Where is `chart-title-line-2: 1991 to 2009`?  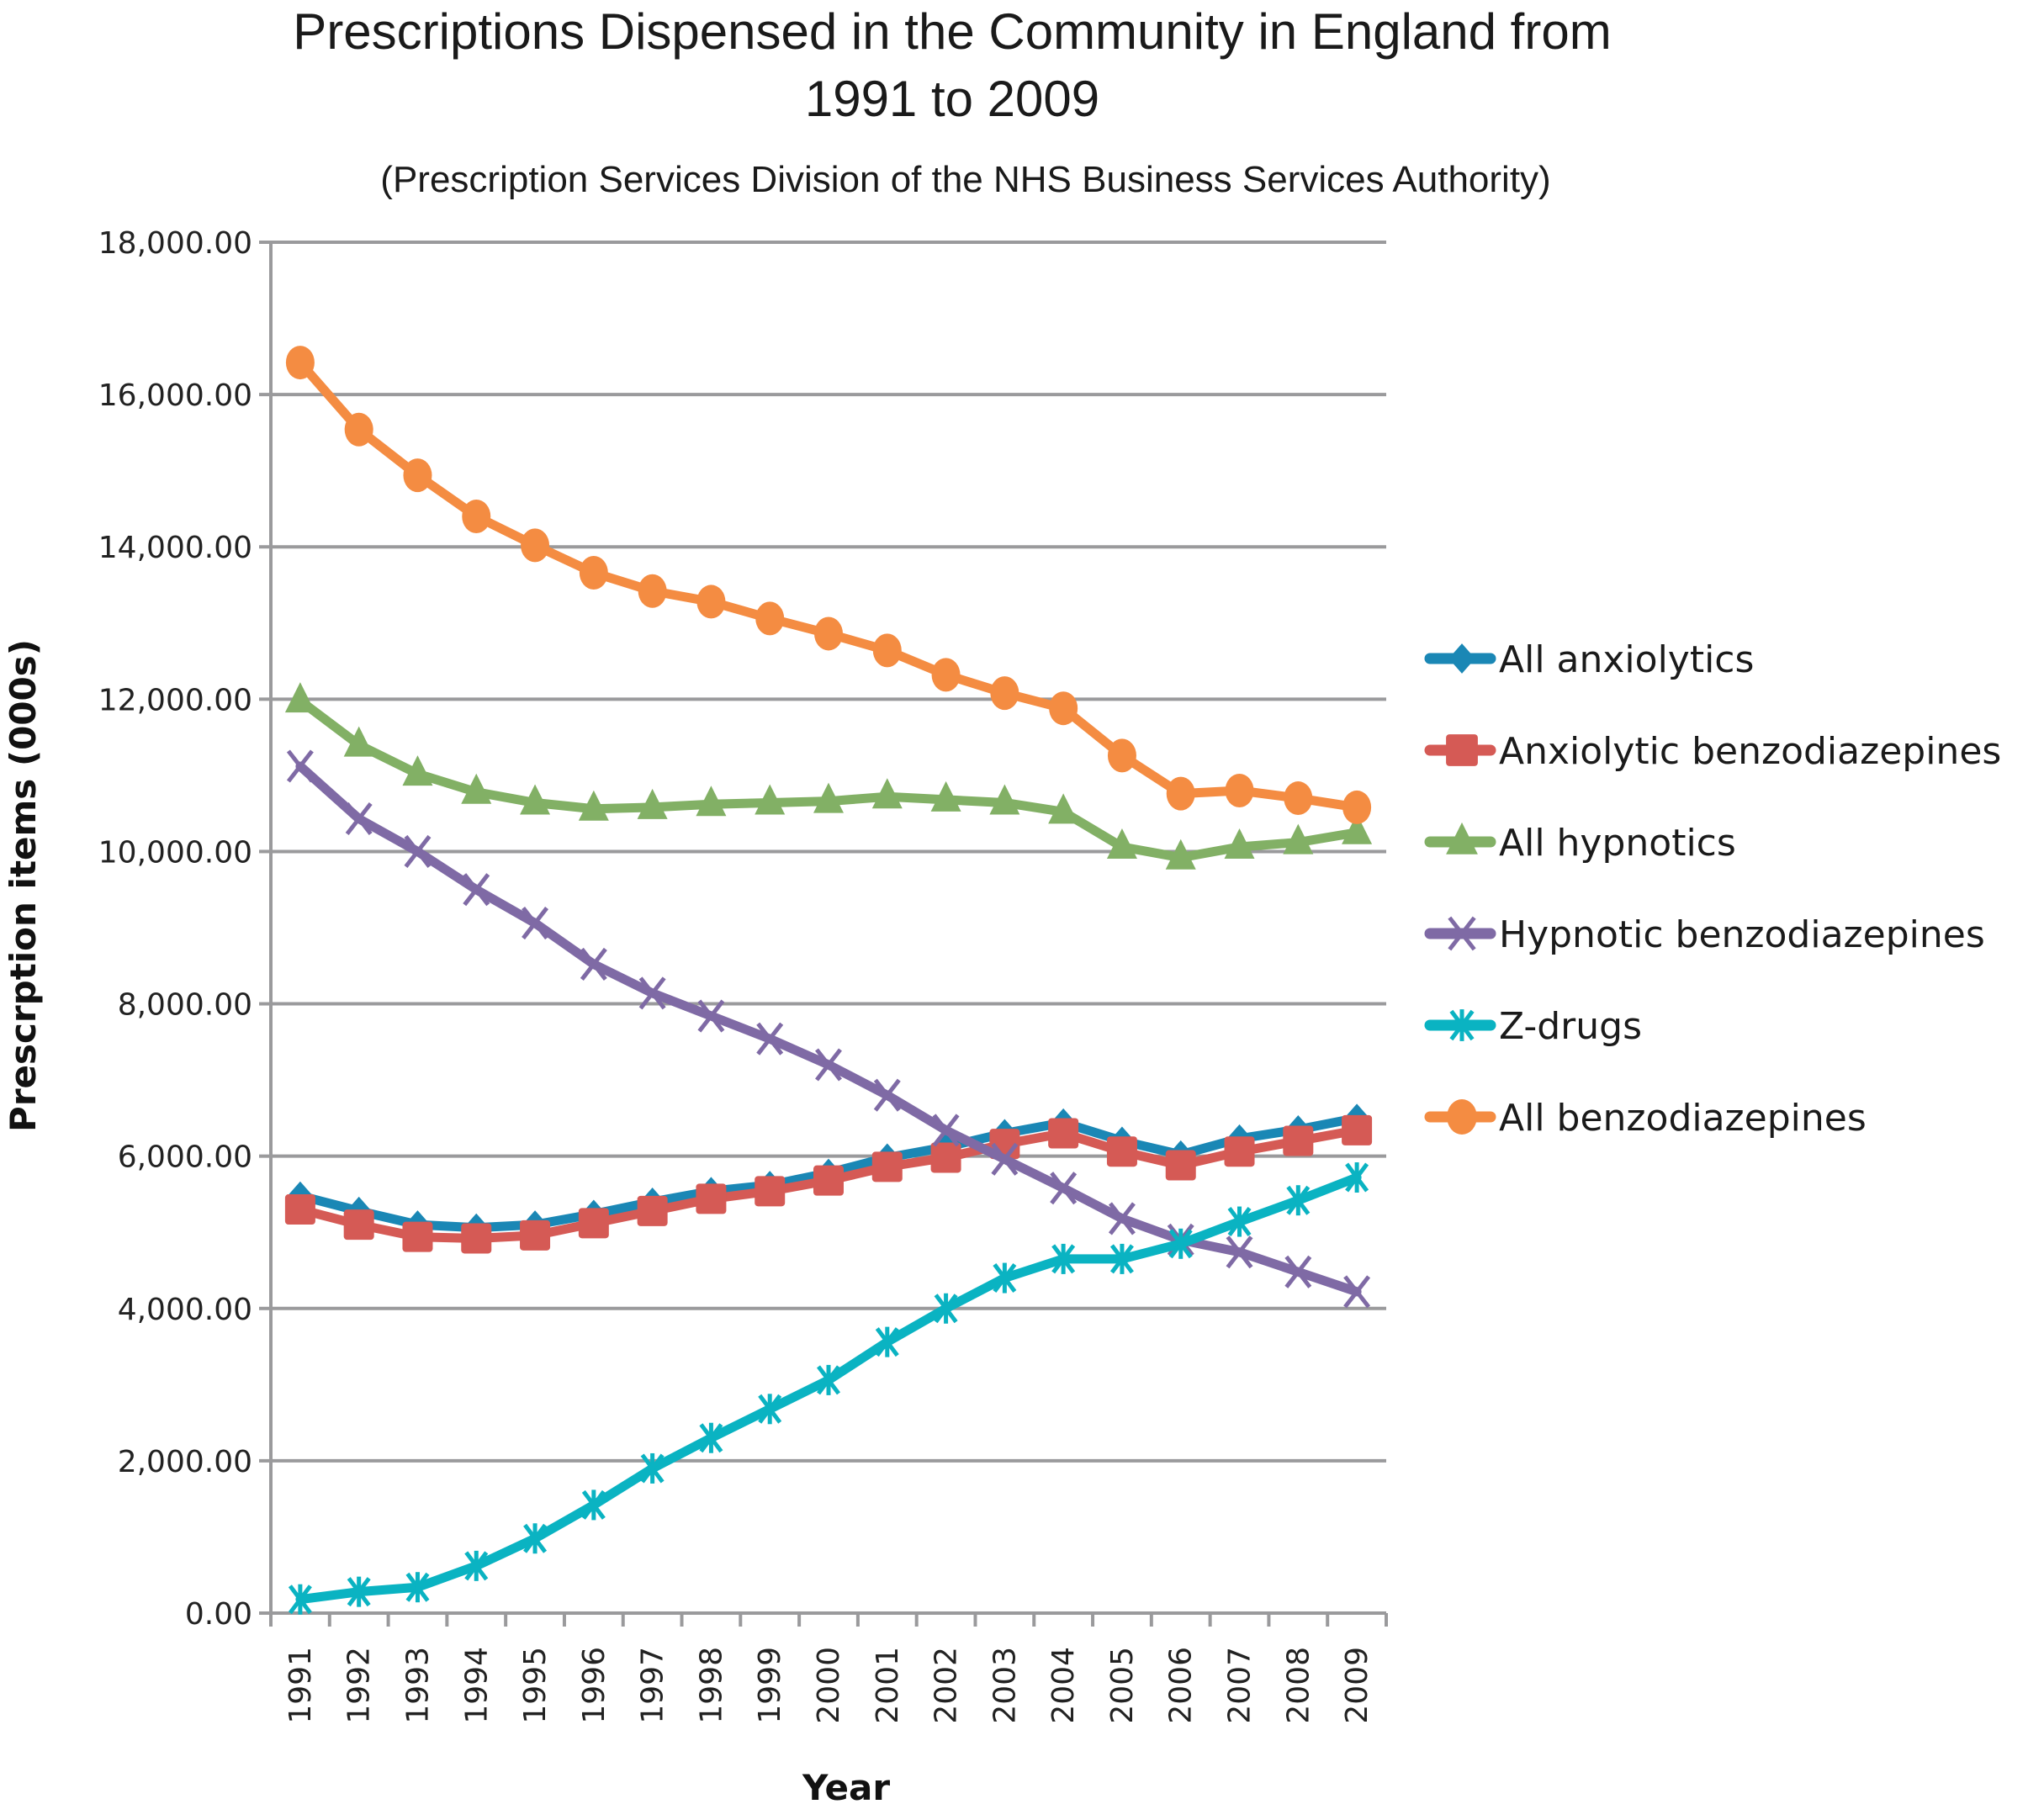
chart-title-line-2: 1991 to 2009 is located at coordinates (952, 99).